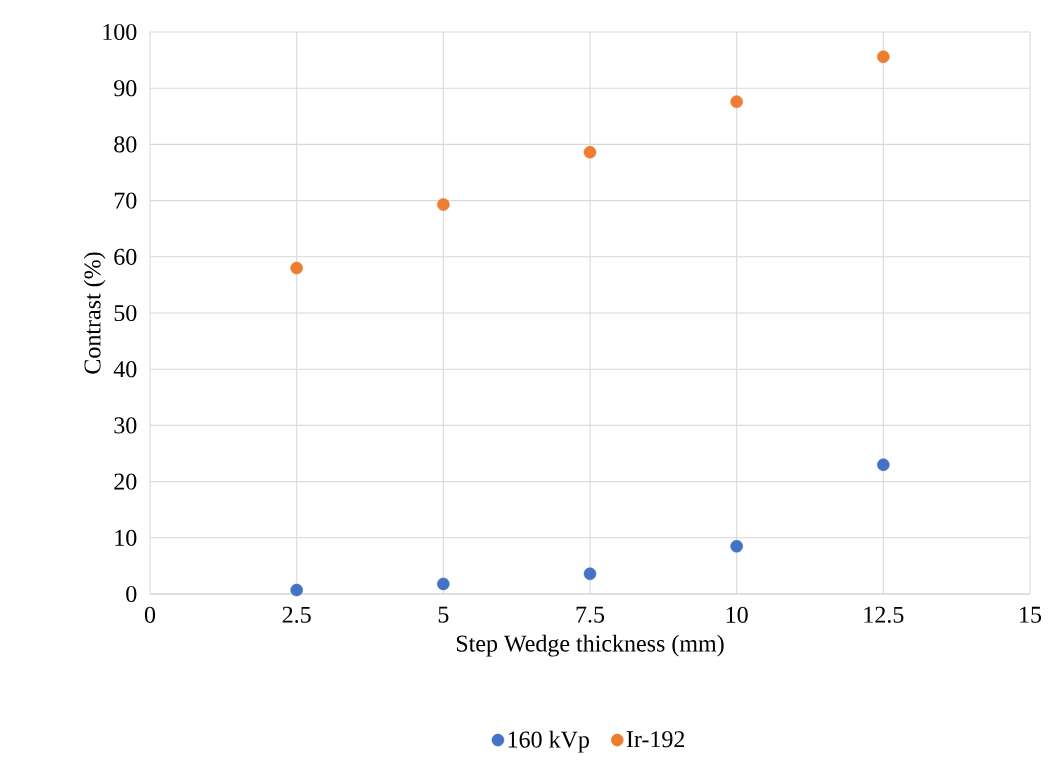 The height and width of the screenshot is (769, 1057). What do you see at coordinates (126, 537) in the screenshot?
I see `y-tick-label: 10` at bounding box center [126, 537].